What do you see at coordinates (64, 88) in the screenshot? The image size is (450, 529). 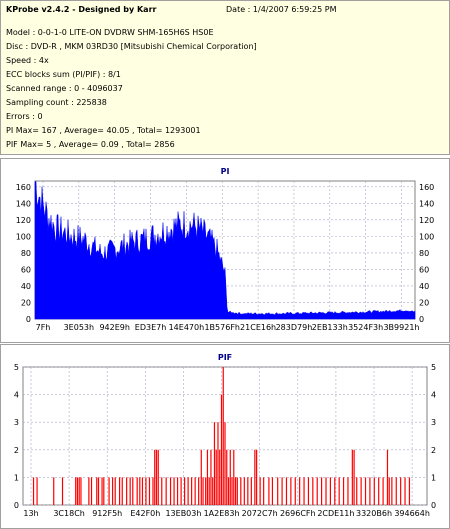 I see `scanned-range: Scanned range : 0 - 4096037` at bounding box center [64, 88].